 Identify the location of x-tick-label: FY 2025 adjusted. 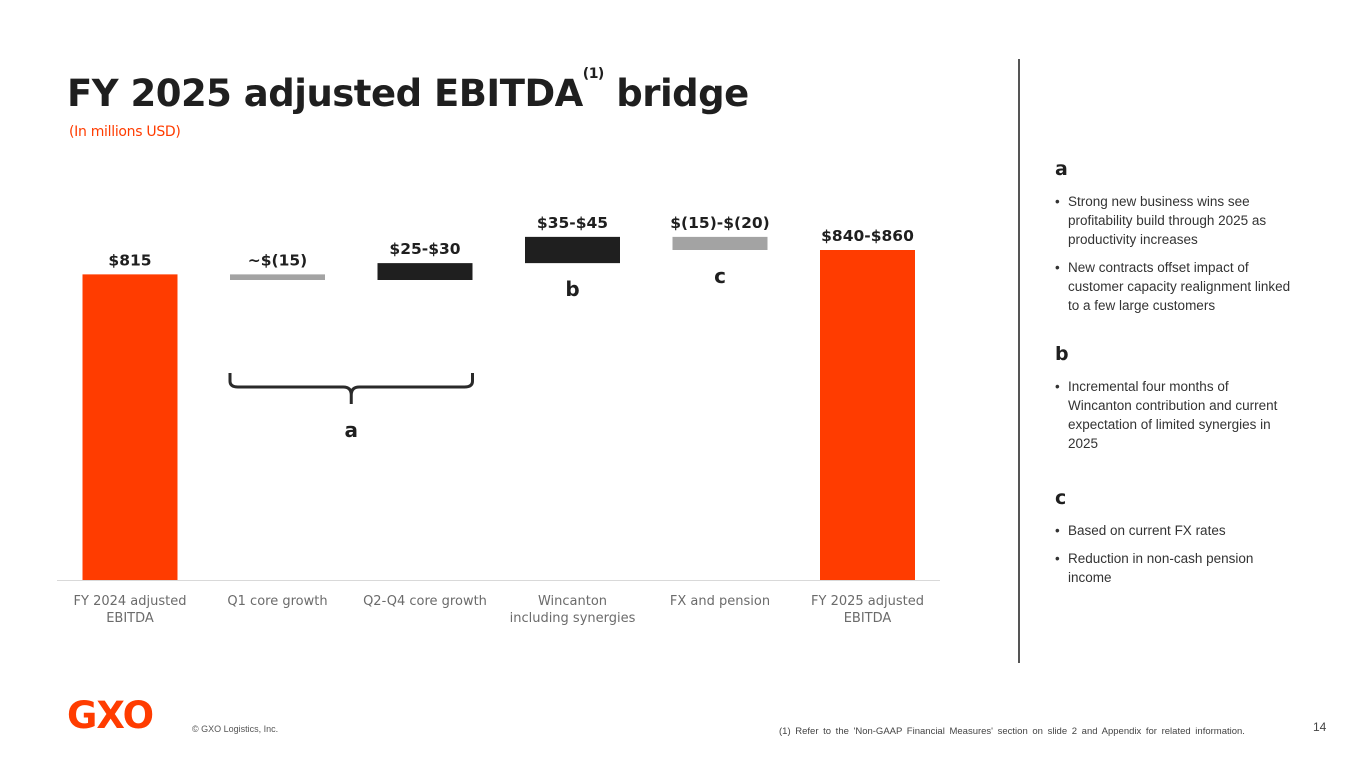
(867, 601).